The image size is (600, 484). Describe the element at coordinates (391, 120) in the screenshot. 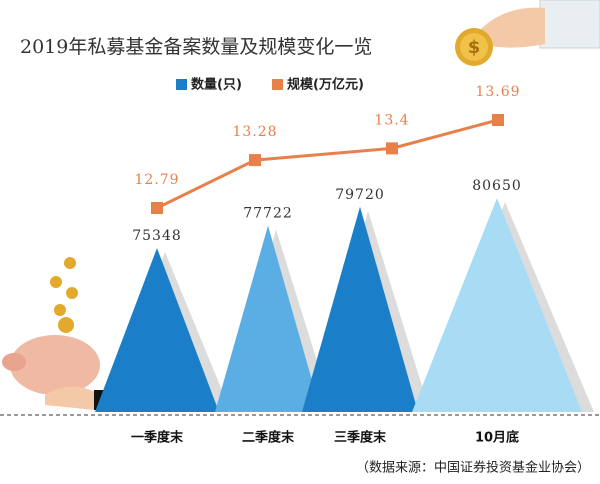

I see `value-label: 13.4` at that location.